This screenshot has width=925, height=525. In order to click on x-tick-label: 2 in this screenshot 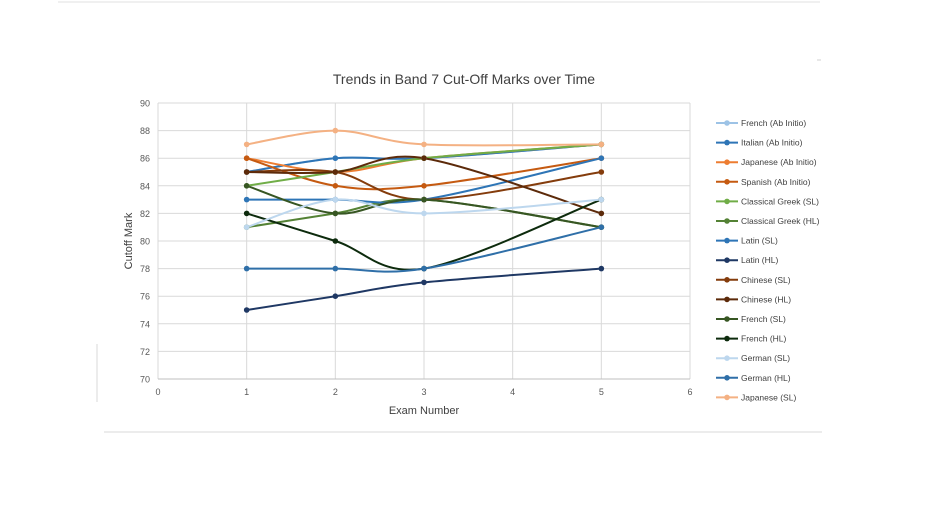, I will do `click(335, 392)`.